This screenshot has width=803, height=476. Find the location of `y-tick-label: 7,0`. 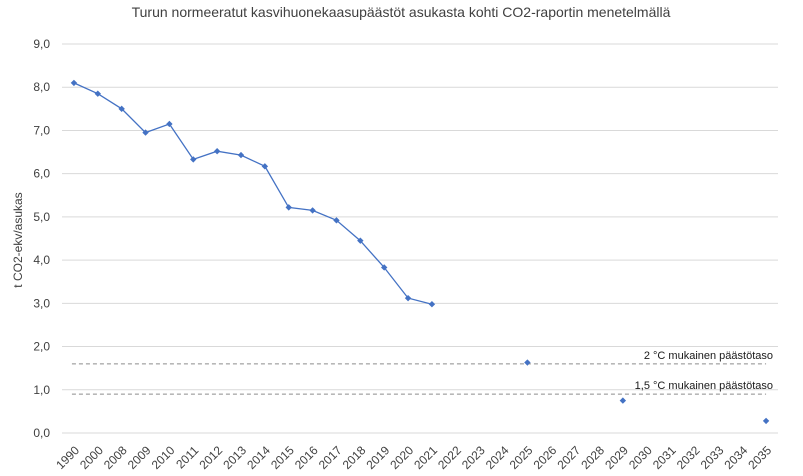

y-tick-label: 7,0 is located at coordinates (41, 130).